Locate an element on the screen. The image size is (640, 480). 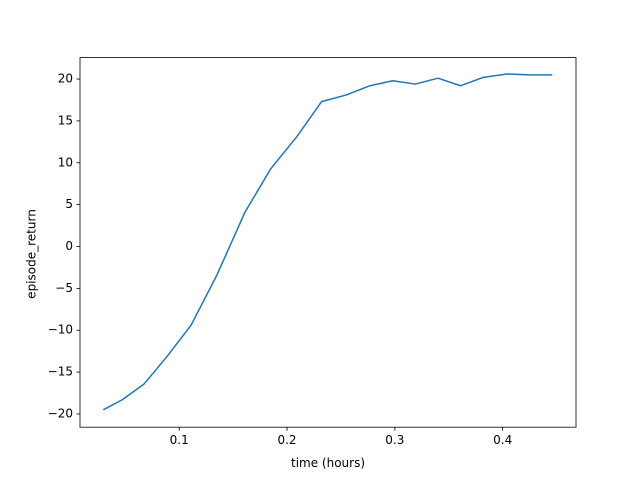
y-tick-label: −5 is located at coordinates (64, 288).